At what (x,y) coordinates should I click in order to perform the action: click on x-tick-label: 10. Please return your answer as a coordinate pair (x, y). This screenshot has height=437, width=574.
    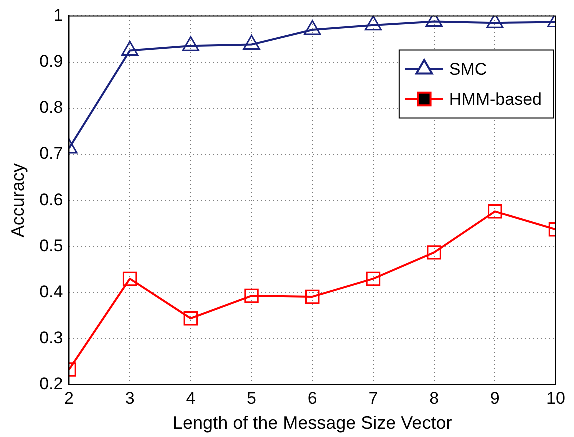
    Looking at the image, I should click on (556, 398).